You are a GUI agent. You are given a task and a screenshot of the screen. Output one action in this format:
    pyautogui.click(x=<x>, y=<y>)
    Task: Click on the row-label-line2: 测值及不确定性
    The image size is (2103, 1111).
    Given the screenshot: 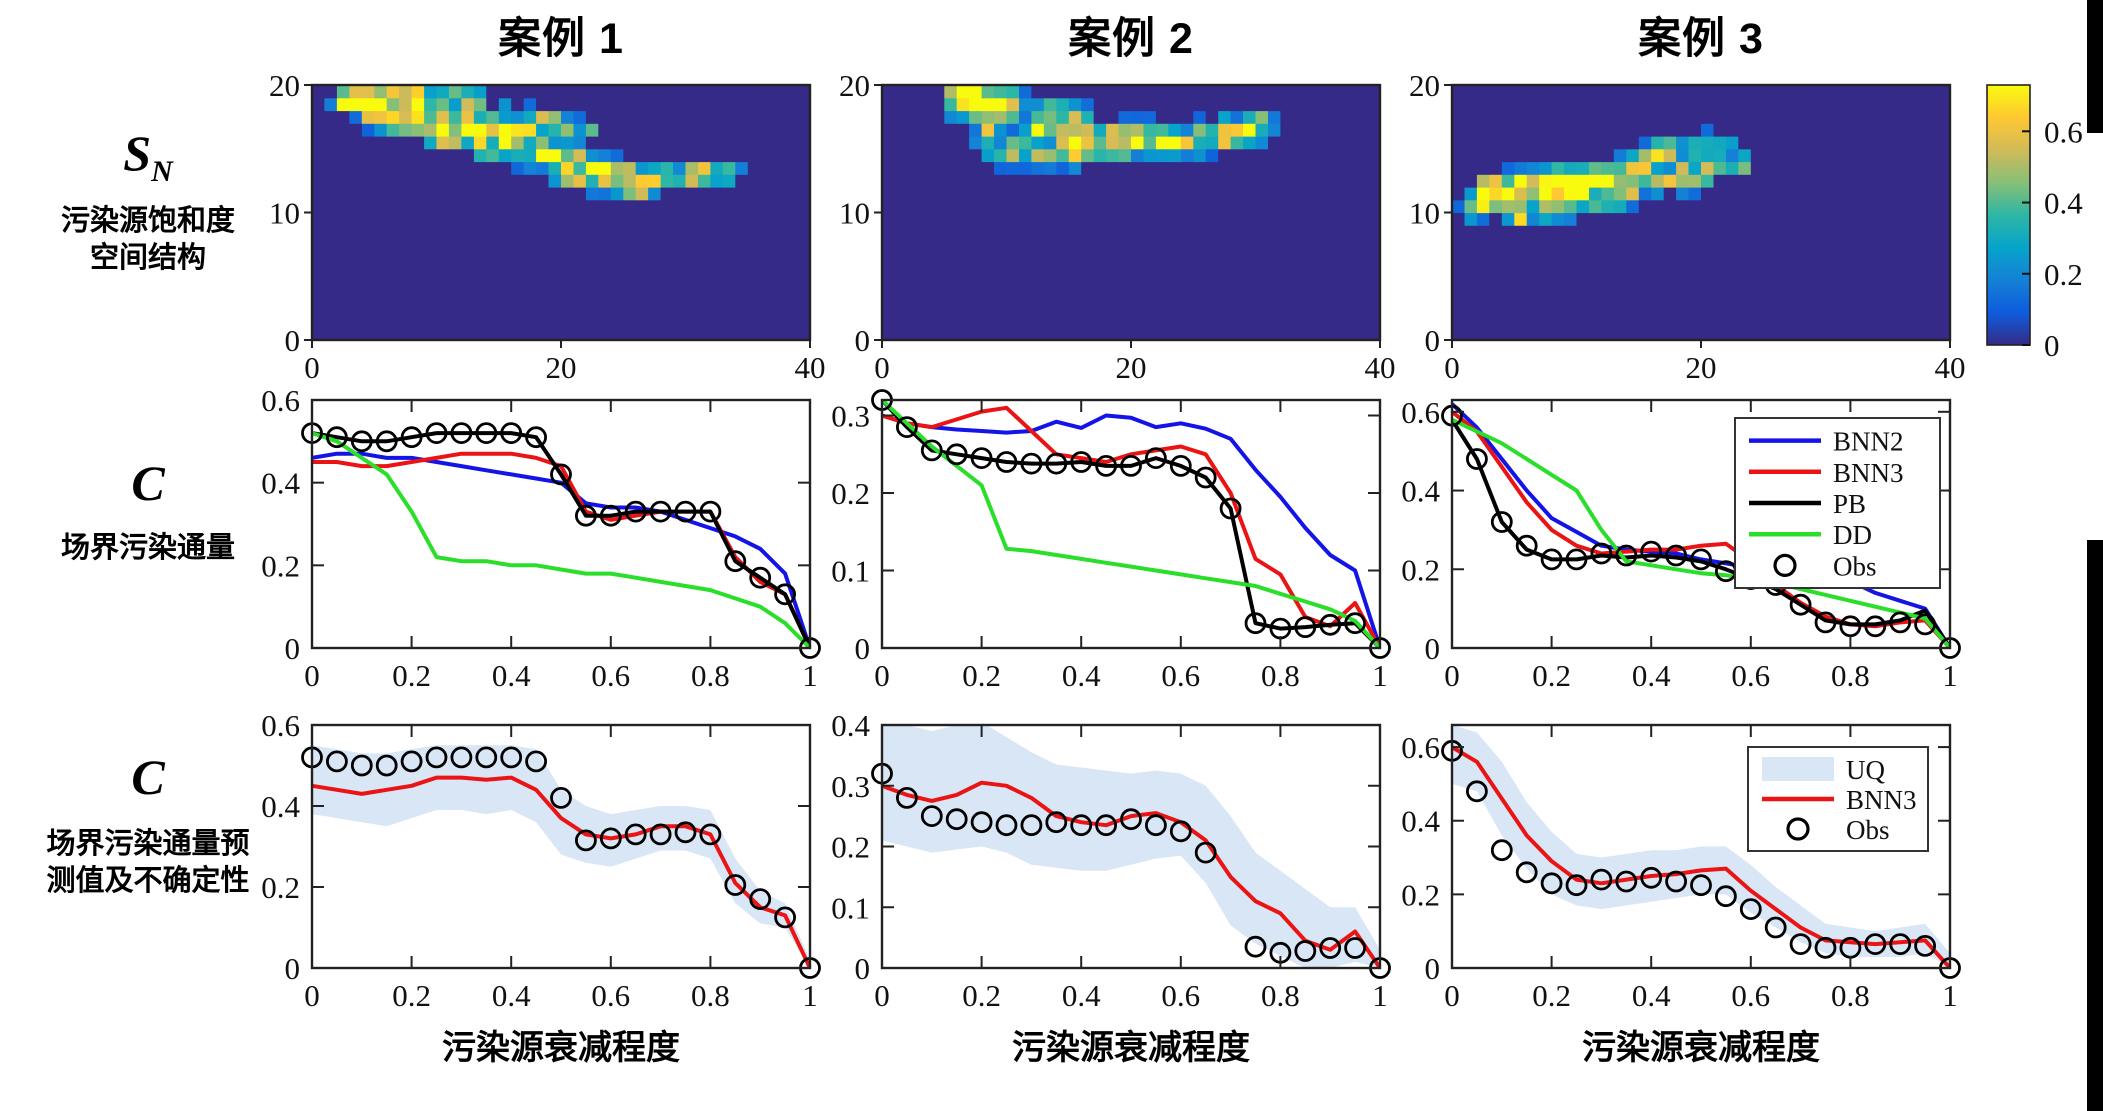 What is the action you would take?
    pyautogui.click(x=148, y=881)
    